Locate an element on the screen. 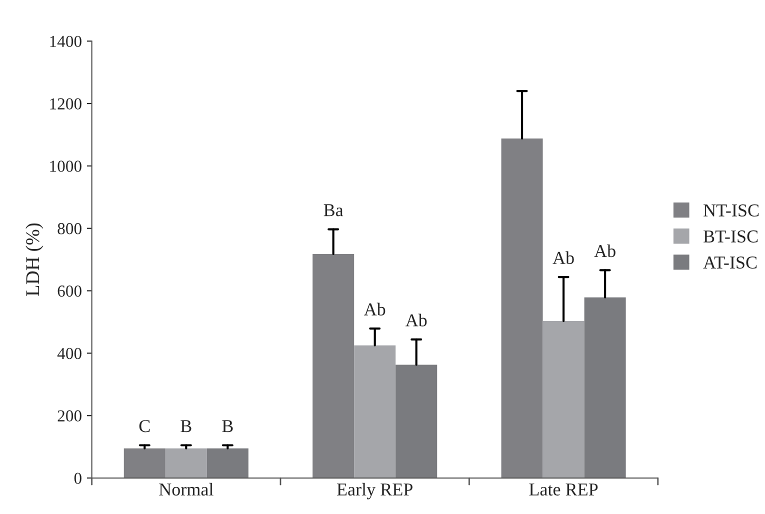 The width and height of the screenshot is (765, 514). y-axis-title: LDH (%) is located at coordinates (35, 259).